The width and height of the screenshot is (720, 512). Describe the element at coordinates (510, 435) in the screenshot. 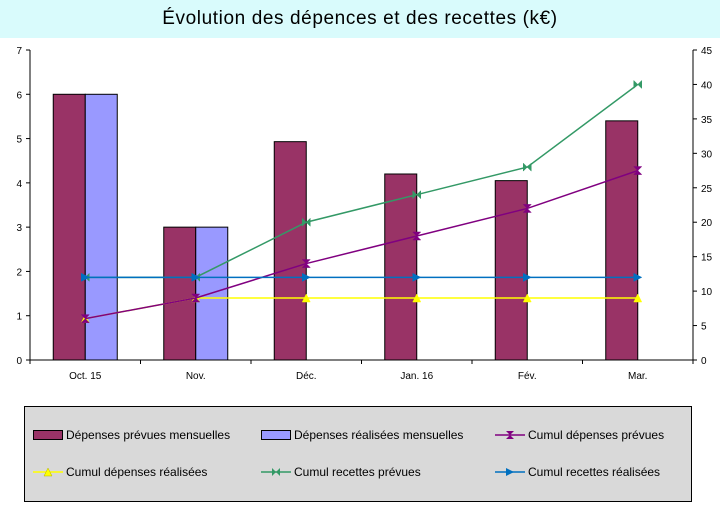

I see `legend-marker-hourglass-icon` at that location.